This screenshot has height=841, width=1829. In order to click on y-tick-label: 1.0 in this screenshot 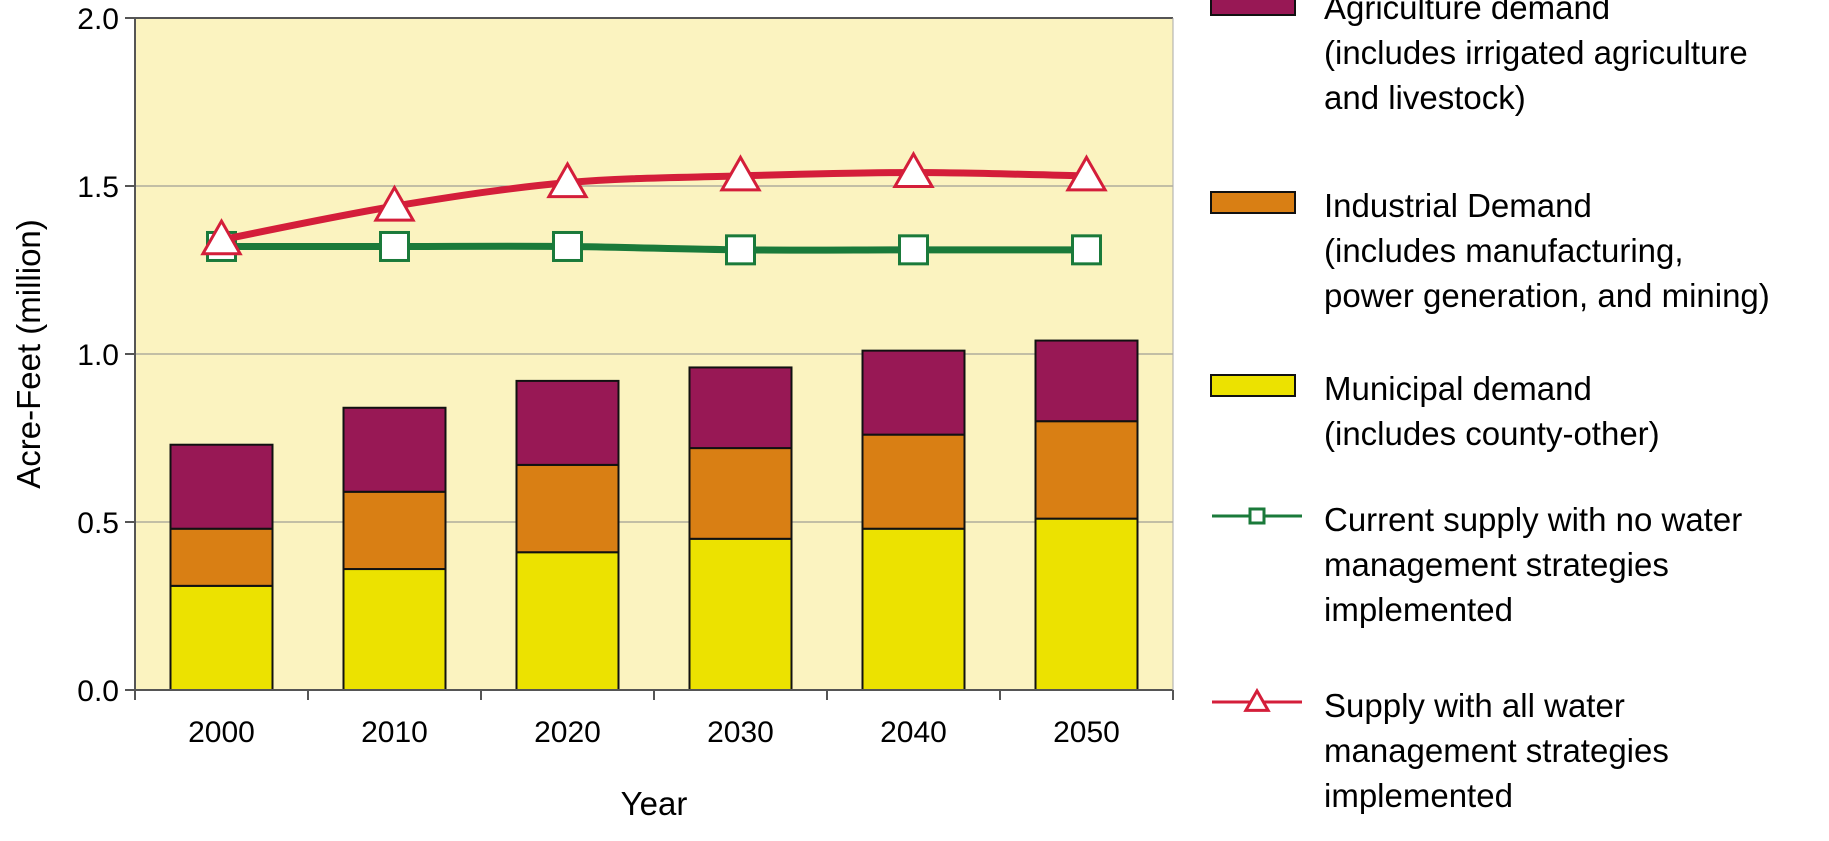, I will do `click(98, 355)`.